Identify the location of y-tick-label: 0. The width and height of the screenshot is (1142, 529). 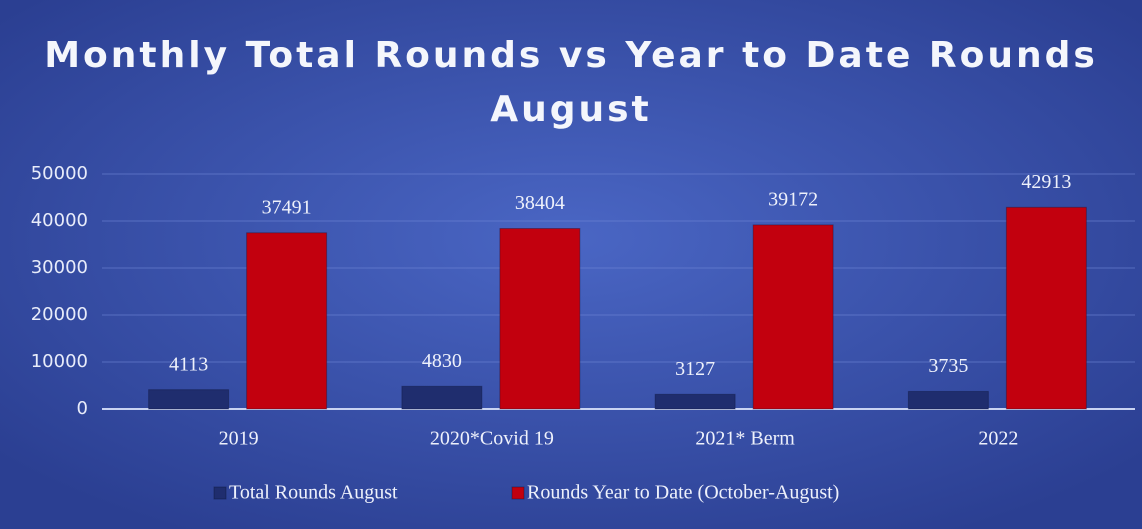
(82, 408).